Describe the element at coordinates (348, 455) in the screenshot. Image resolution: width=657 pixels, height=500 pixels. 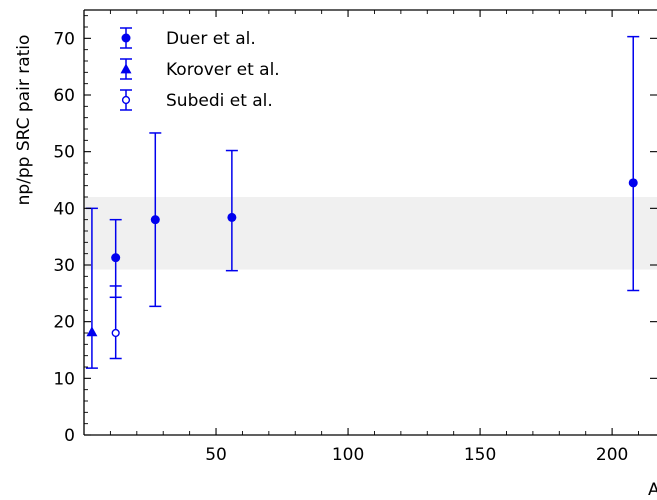
I see `x-tick-label: 100` at that location.